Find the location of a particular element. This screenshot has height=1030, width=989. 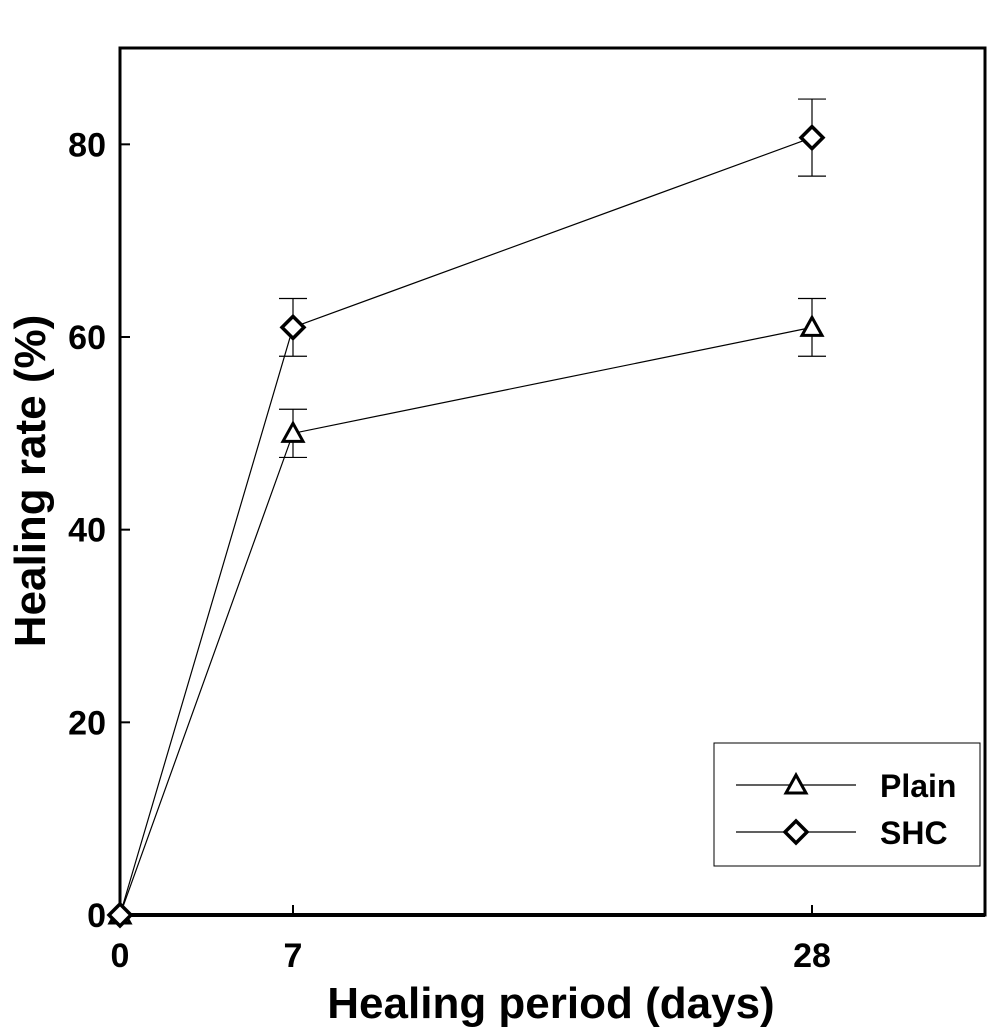

y-tick-label: 40 is located at coordinates (87, 531).